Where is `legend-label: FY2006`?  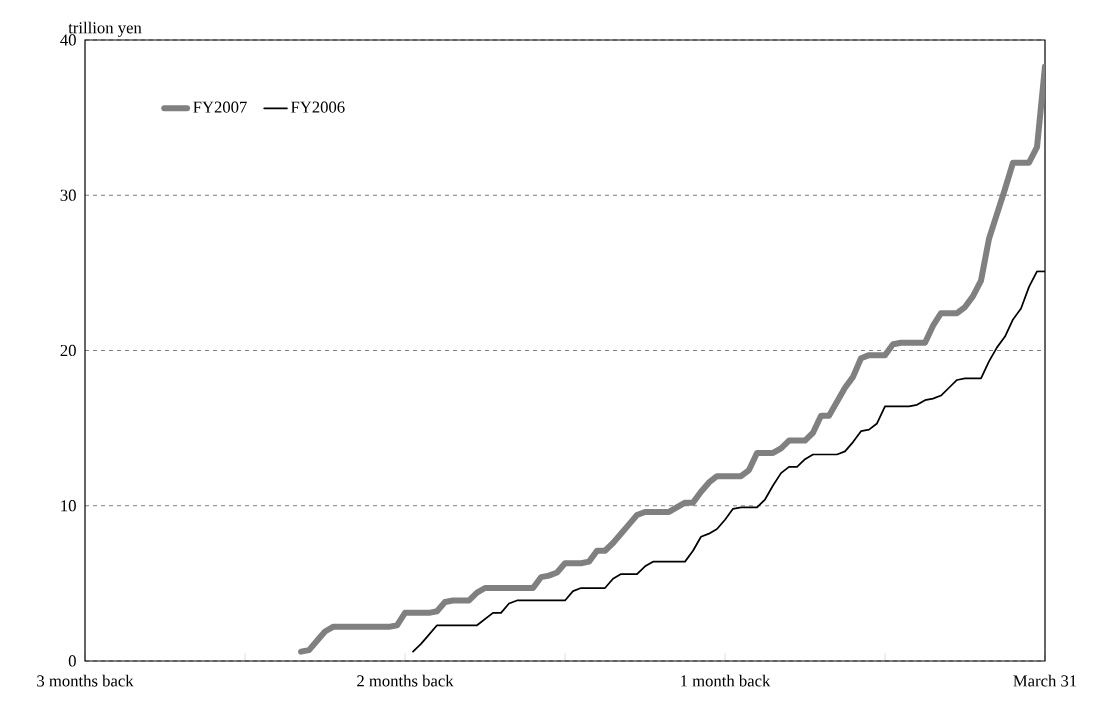
legend-label: FY2006 is located at coordinates (317, 107).